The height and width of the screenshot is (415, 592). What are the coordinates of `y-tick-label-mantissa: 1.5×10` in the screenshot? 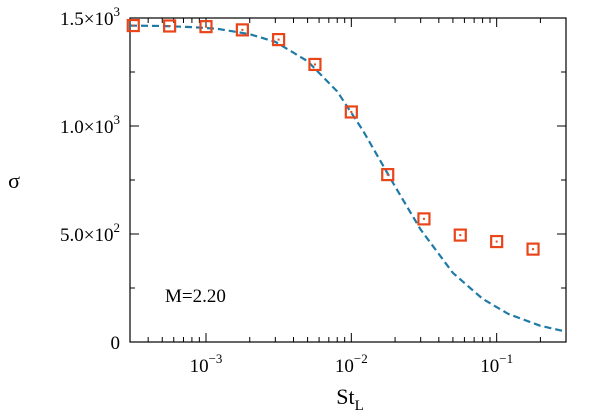 It's located at (86, 19).